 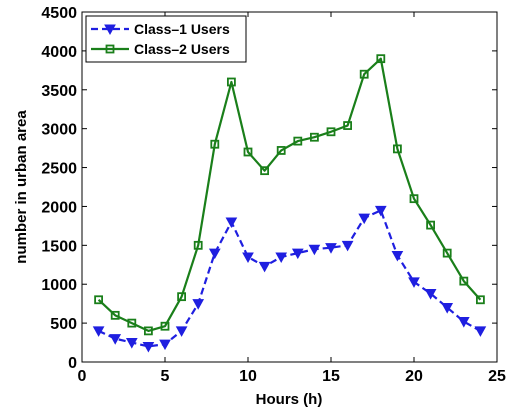 I want to click on y-tick-label: 4500, so click(x=59, y=13).